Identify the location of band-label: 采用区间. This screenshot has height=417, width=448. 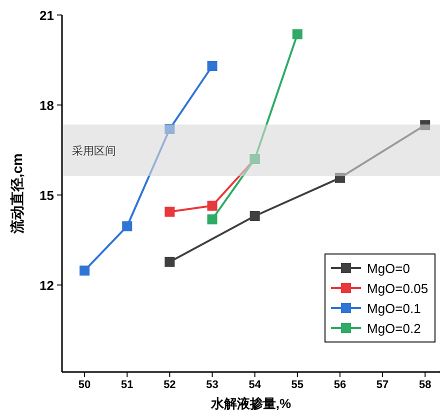
(94, 151).